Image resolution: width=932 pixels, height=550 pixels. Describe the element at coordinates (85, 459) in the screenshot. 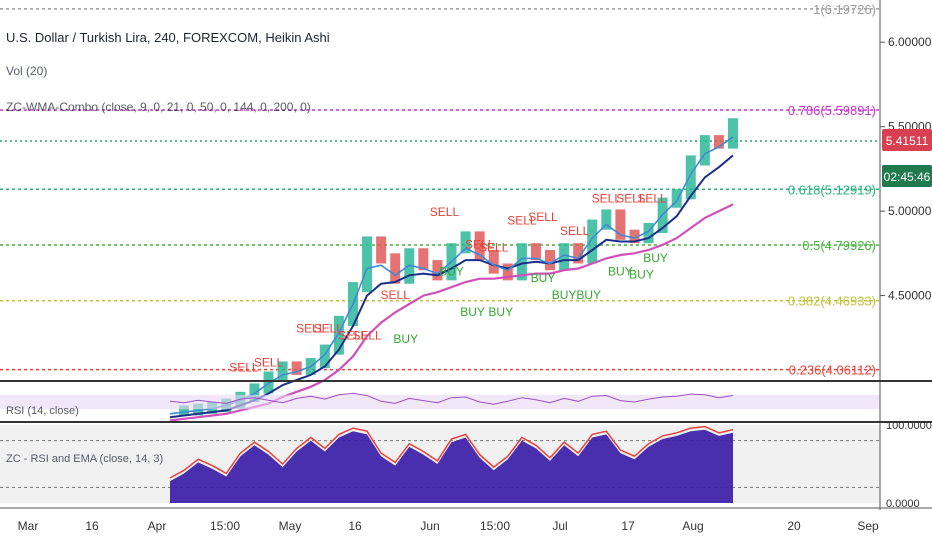

I see `oscillator-legend: ZC - RSI and EMA (close, 14, 3)` at that location.